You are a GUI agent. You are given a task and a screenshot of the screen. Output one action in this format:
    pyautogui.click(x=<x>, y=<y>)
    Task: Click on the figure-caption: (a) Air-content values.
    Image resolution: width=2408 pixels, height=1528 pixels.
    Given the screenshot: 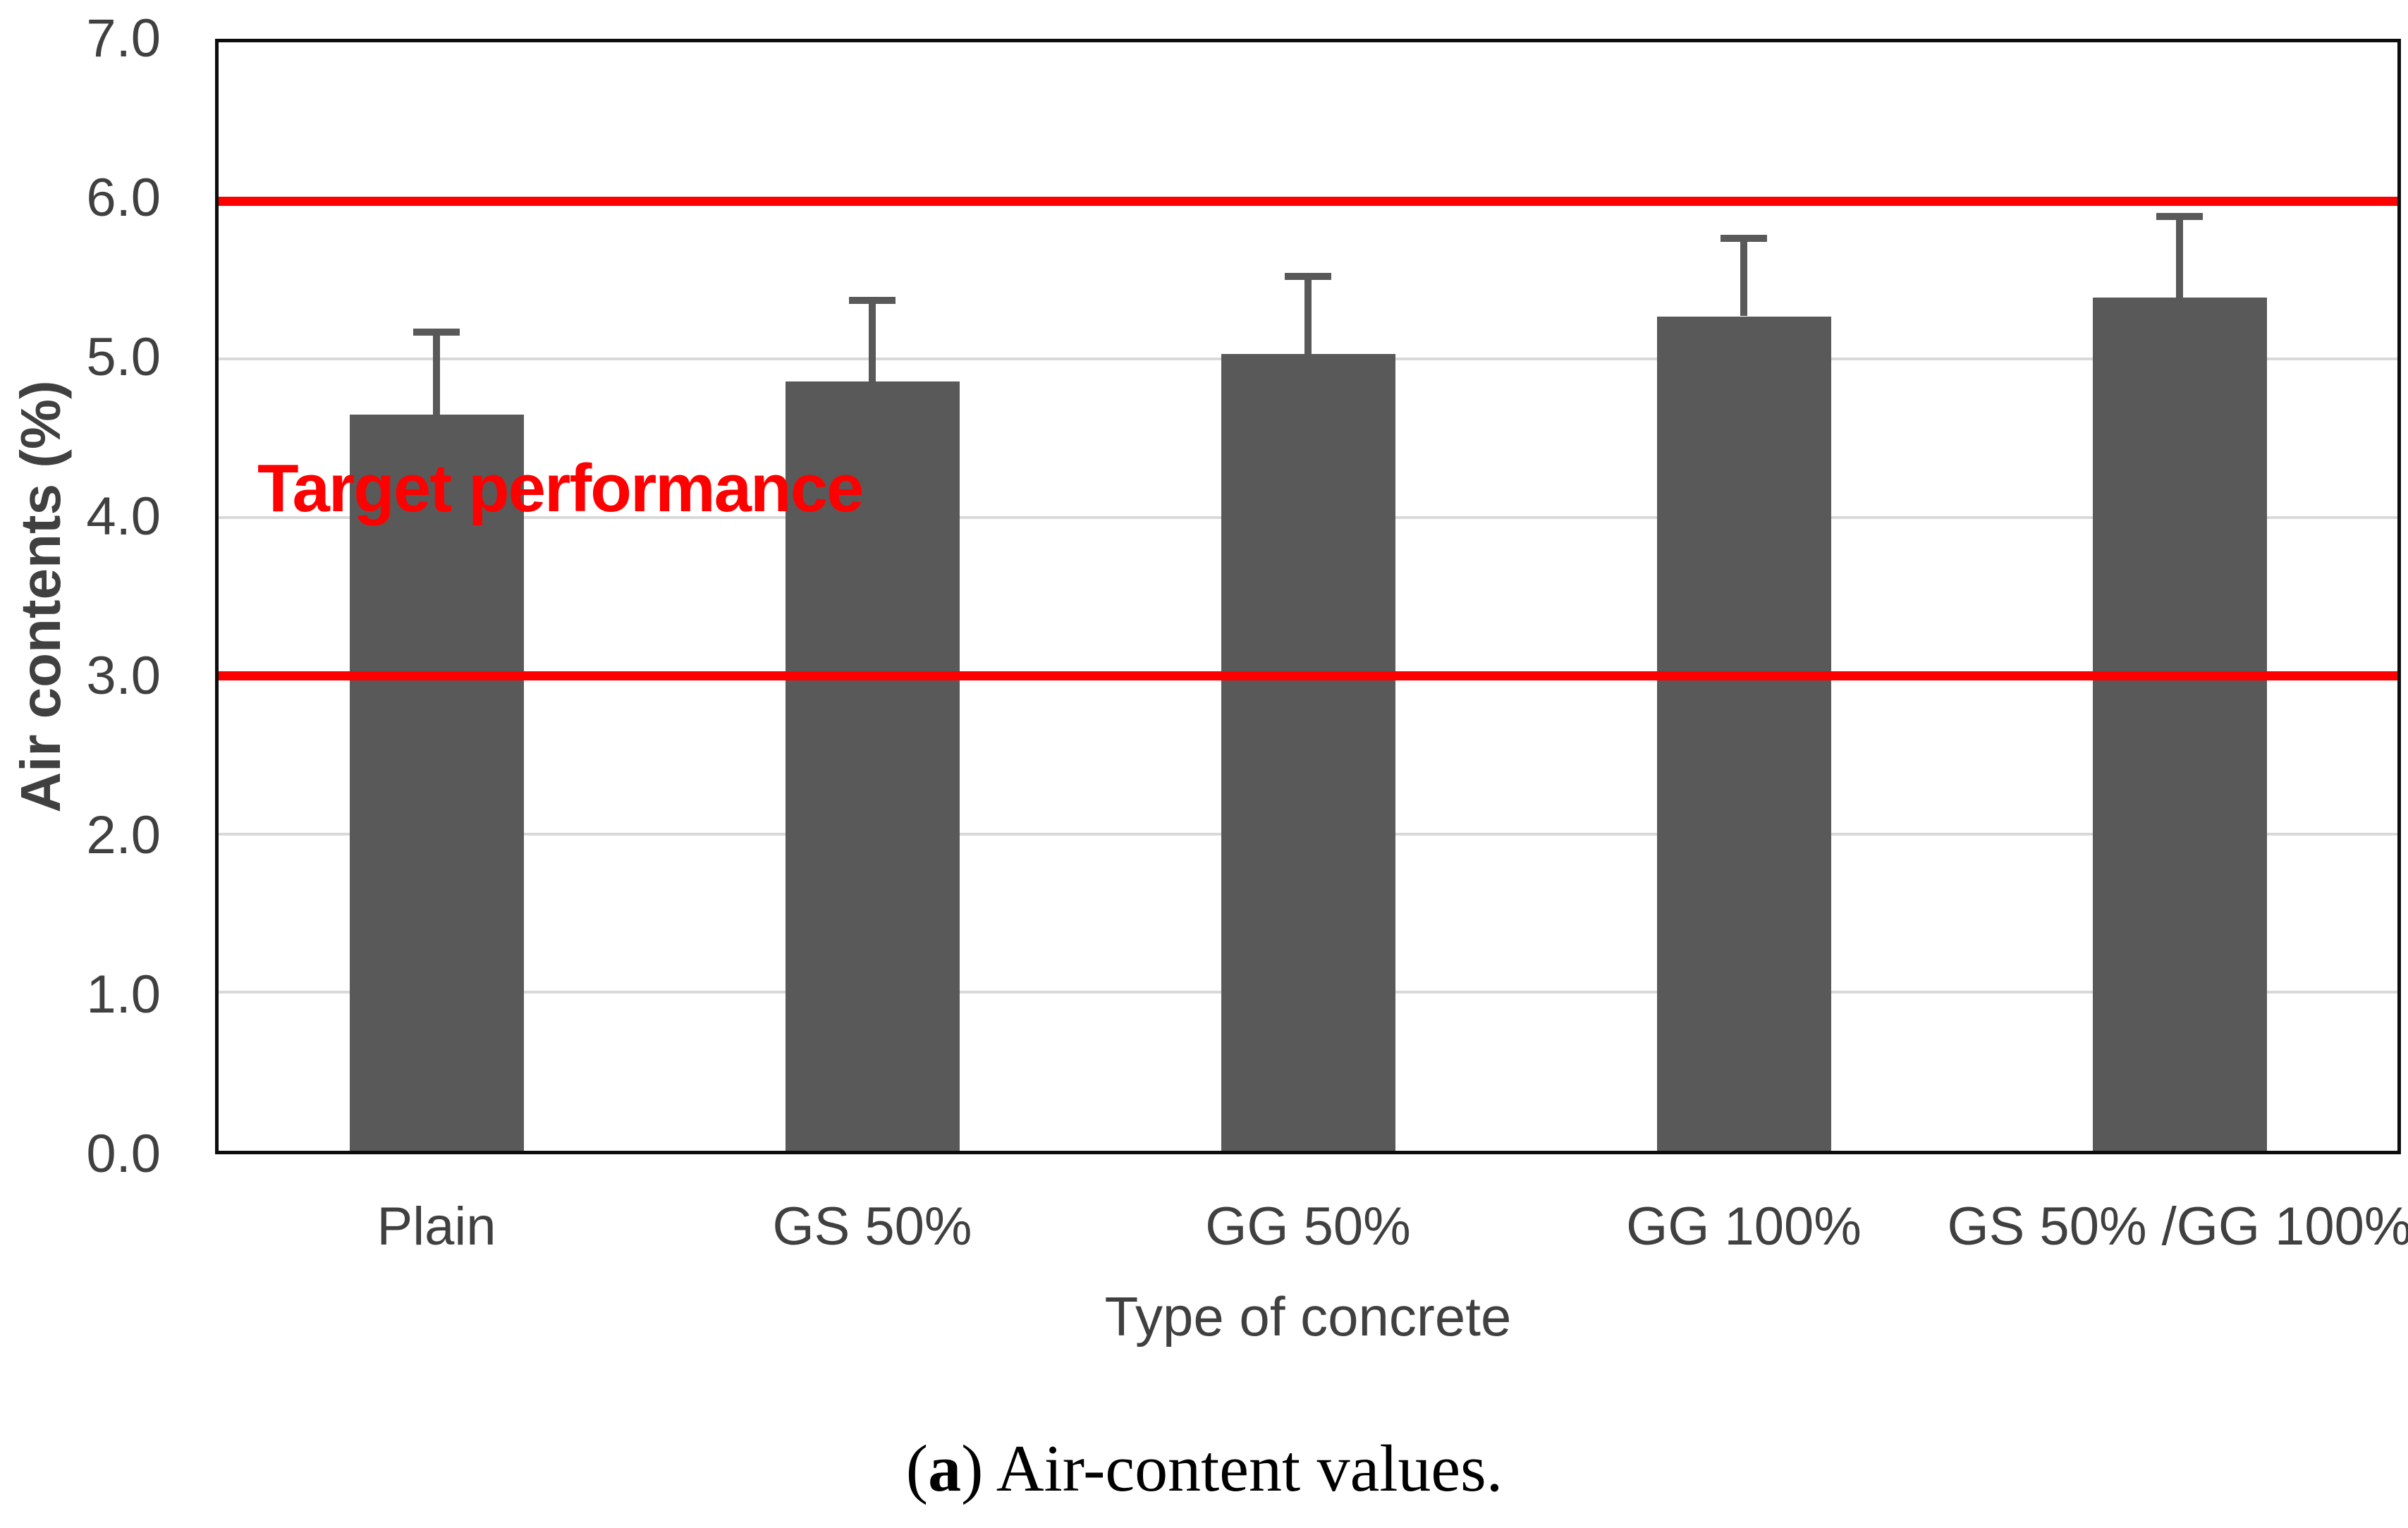 What is the action you would take?
    pyautogui.click(x=1204, y=1468)
    